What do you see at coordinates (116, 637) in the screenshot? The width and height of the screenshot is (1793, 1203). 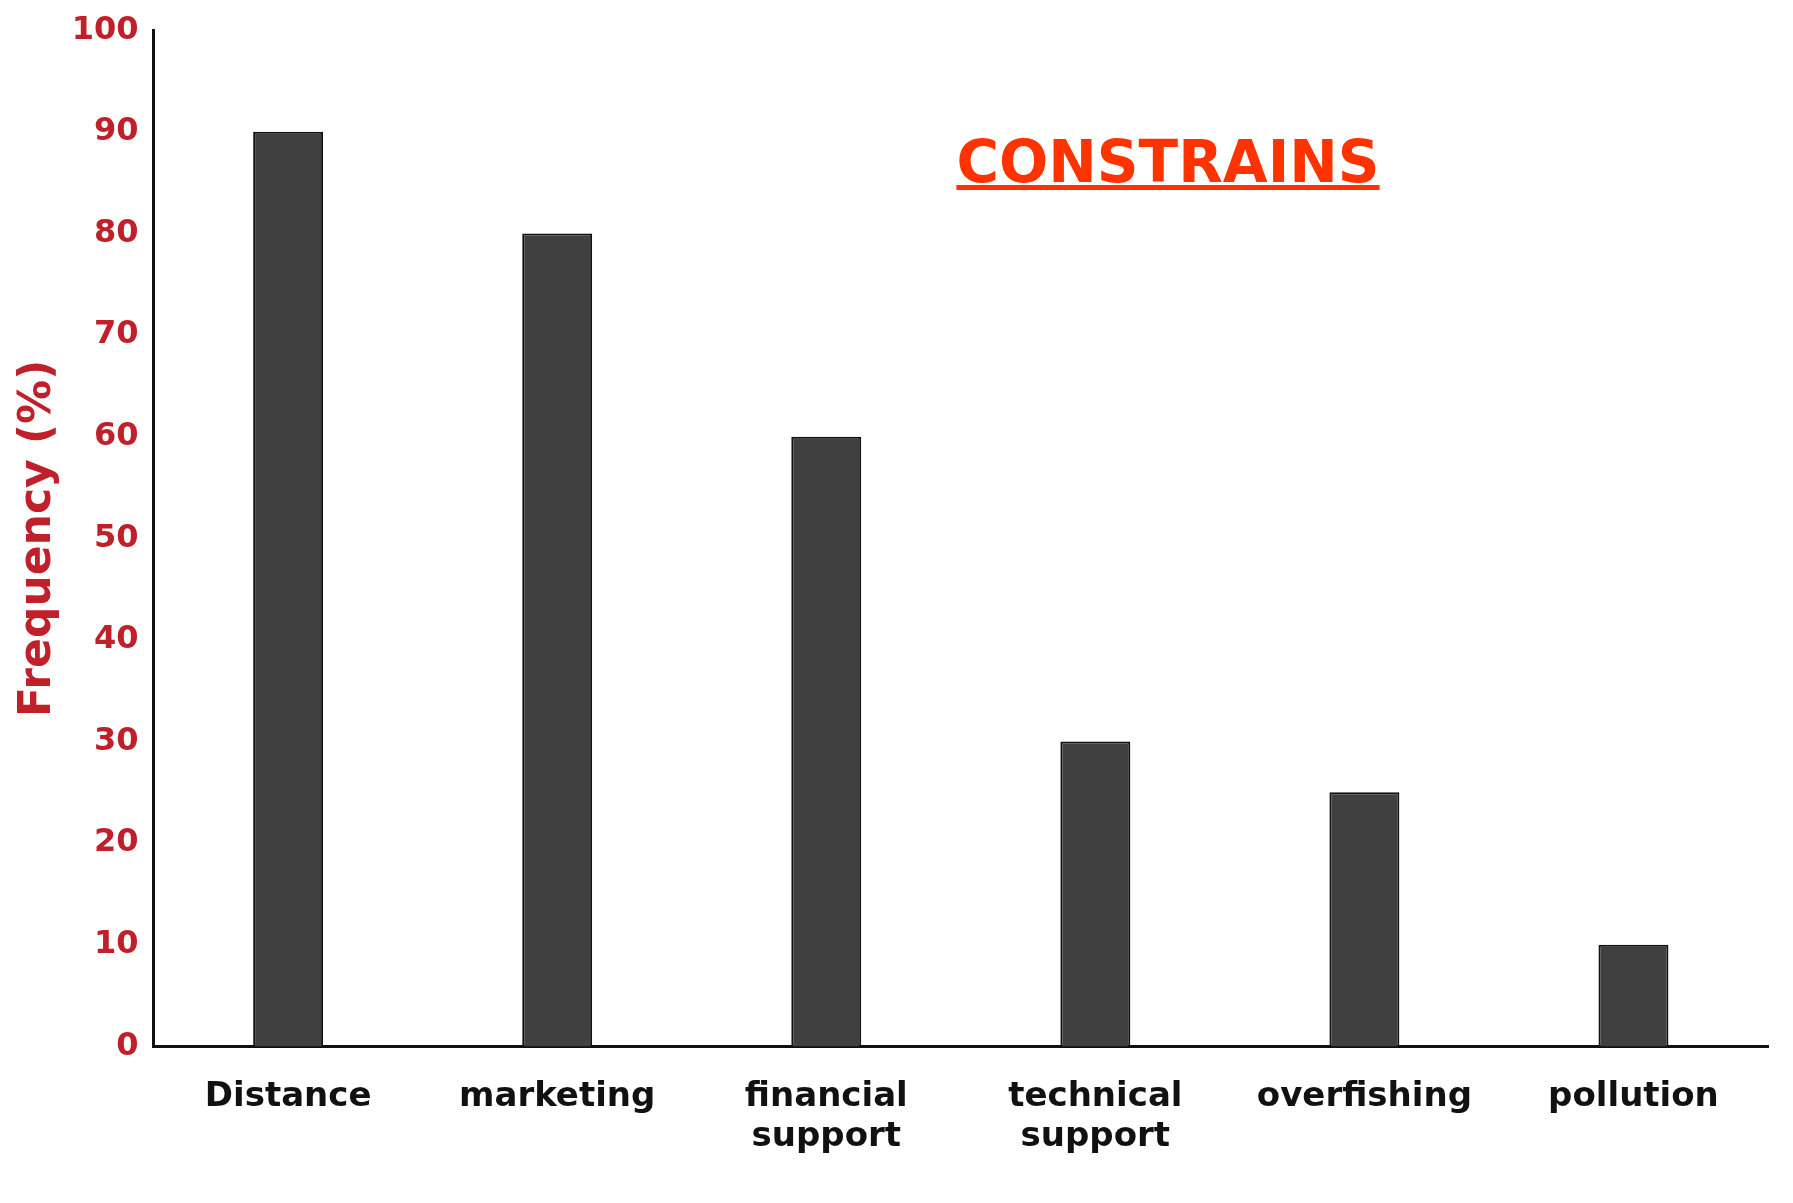 I see `y-tick-label: 40` at bounding box center [116, 637].